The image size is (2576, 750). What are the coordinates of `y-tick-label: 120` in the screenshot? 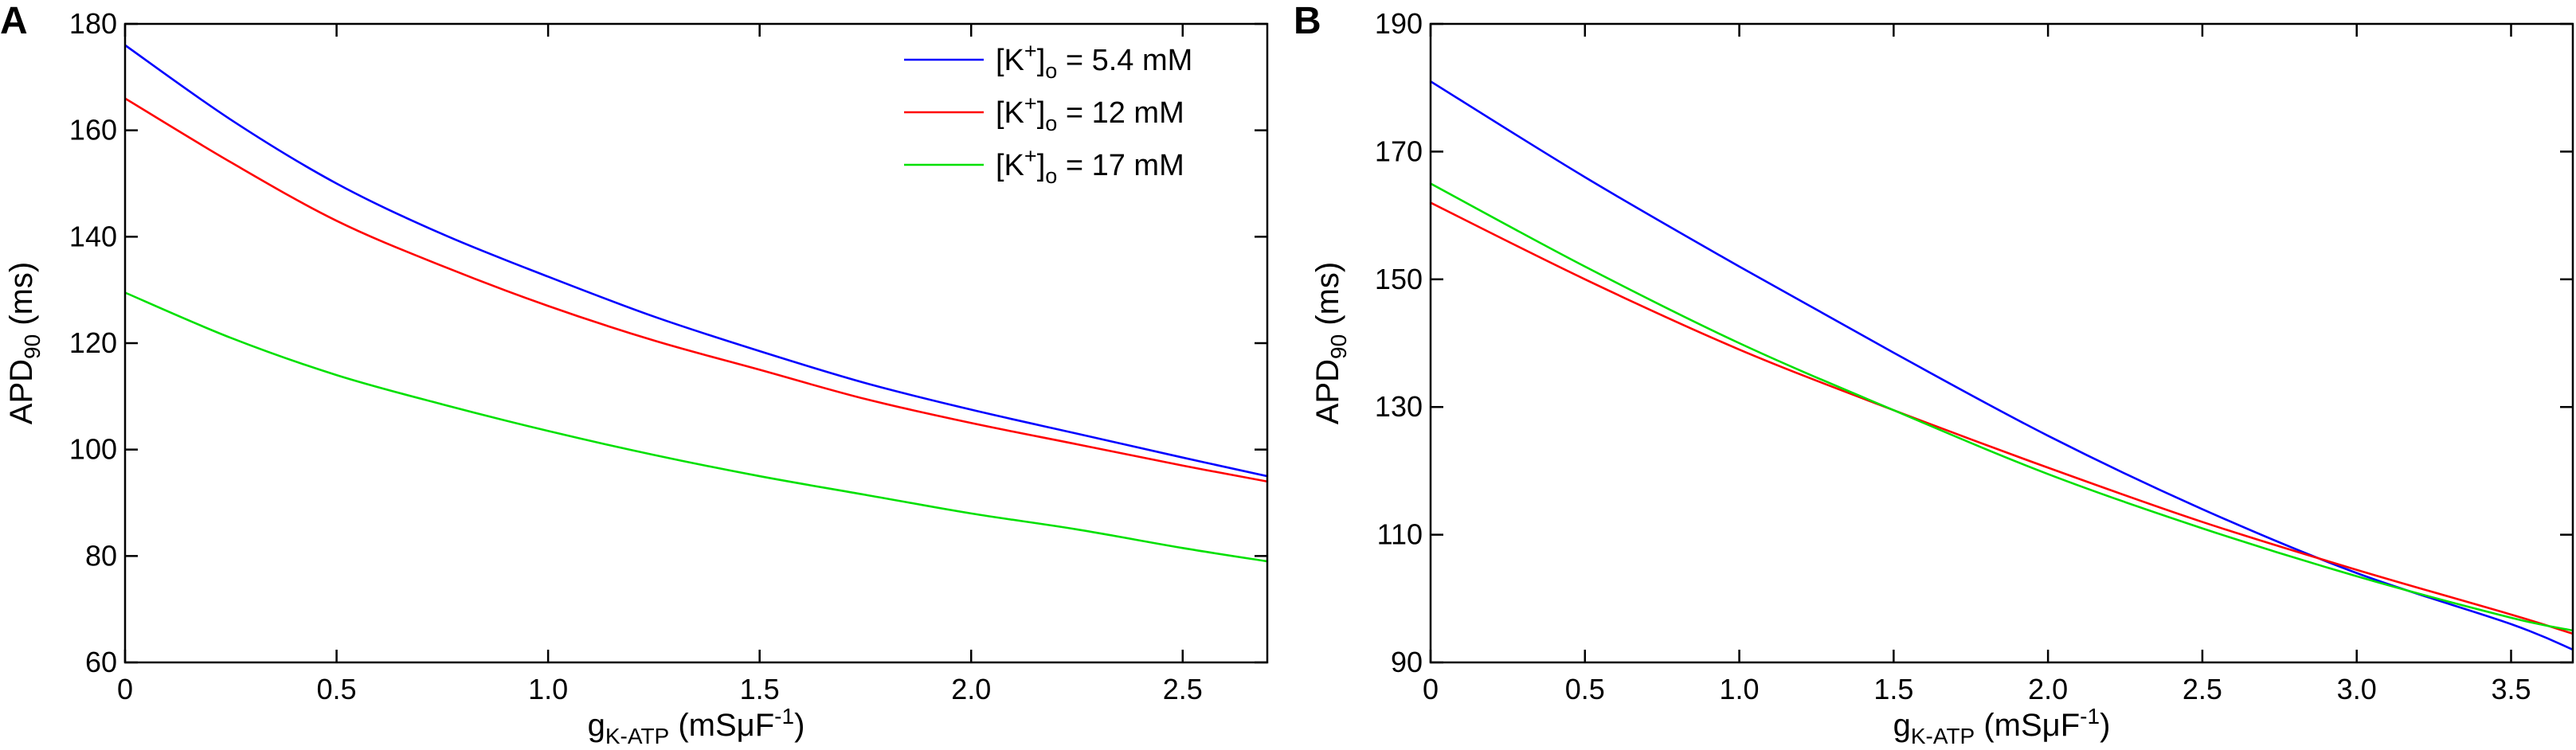 It's located at (93, 342).